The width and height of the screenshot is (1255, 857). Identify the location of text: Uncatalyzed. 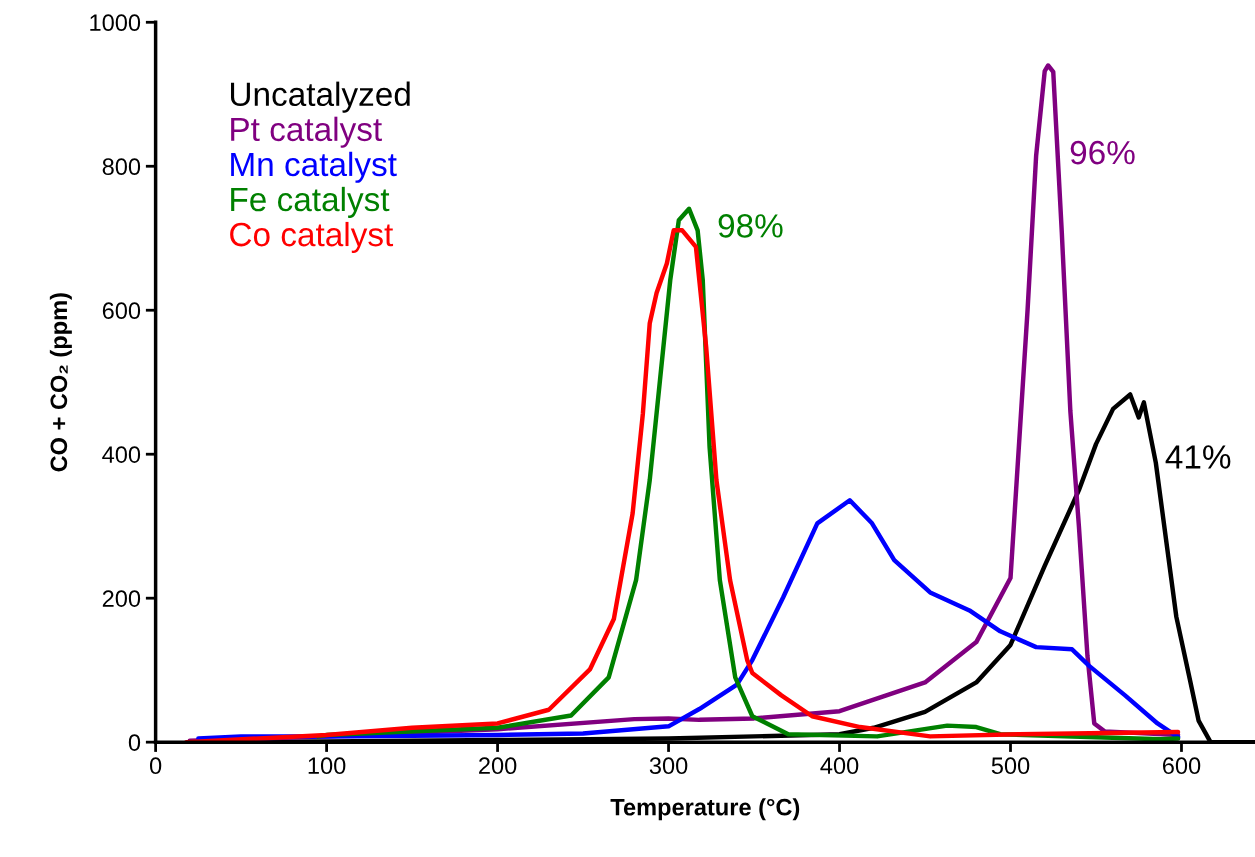
(320, 97).